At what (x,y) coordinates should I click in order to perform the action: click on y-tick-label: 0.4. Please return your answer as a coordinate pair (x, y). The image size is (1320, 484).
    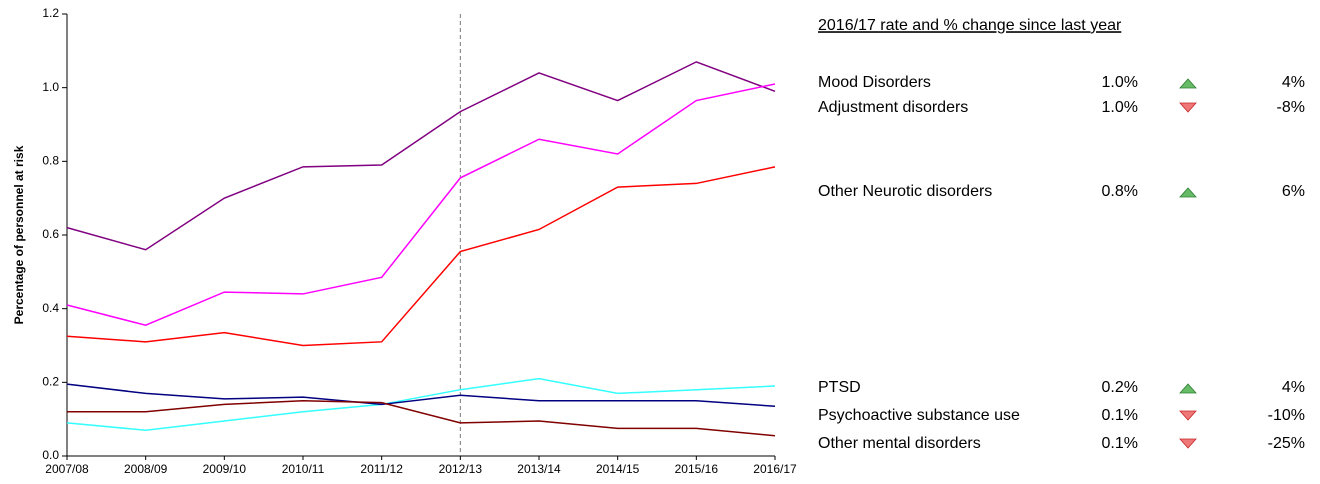
    Looking at the image, I should click on (50, 308).